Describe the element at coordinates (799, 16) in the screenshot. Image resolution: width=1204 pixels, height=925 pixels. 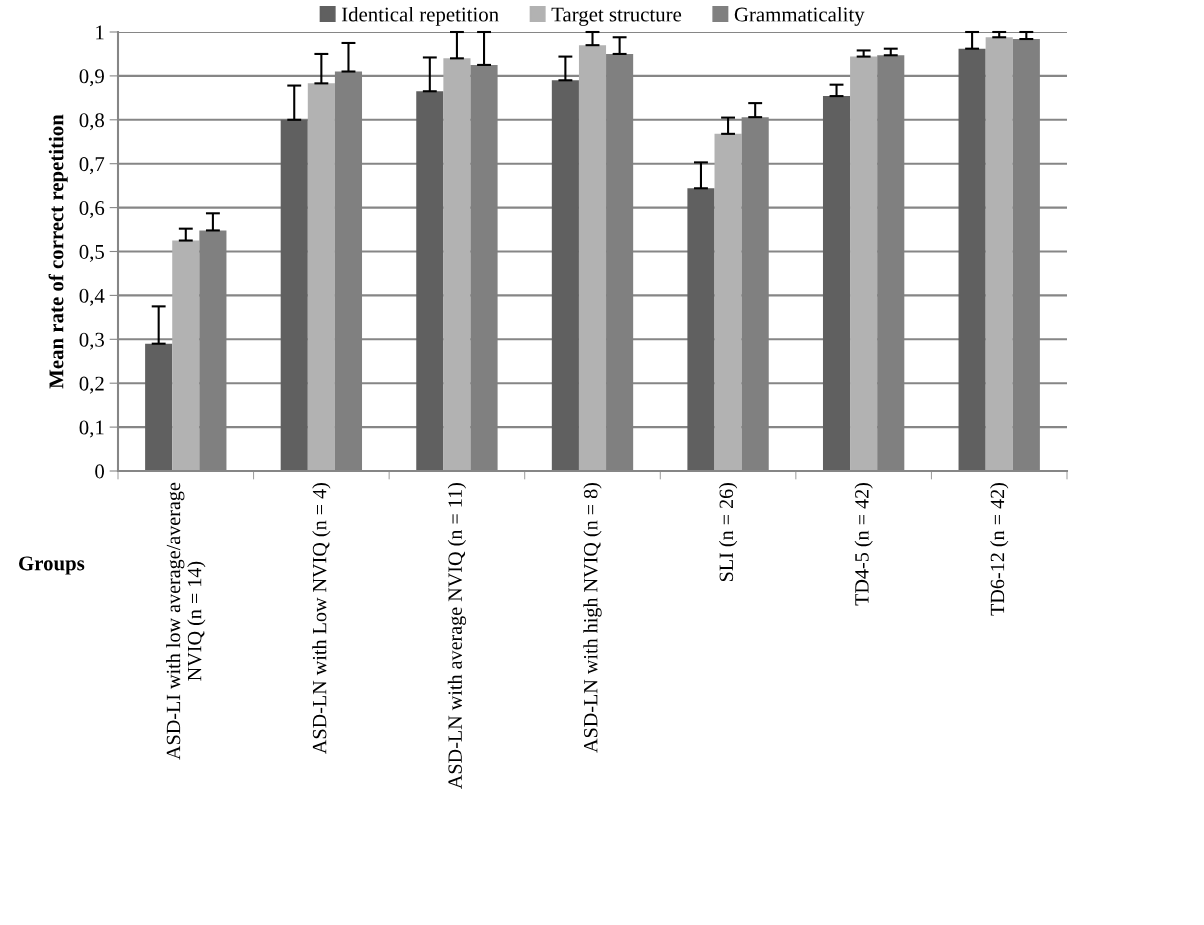
I see `legend-label: Grammaticality` at that location.